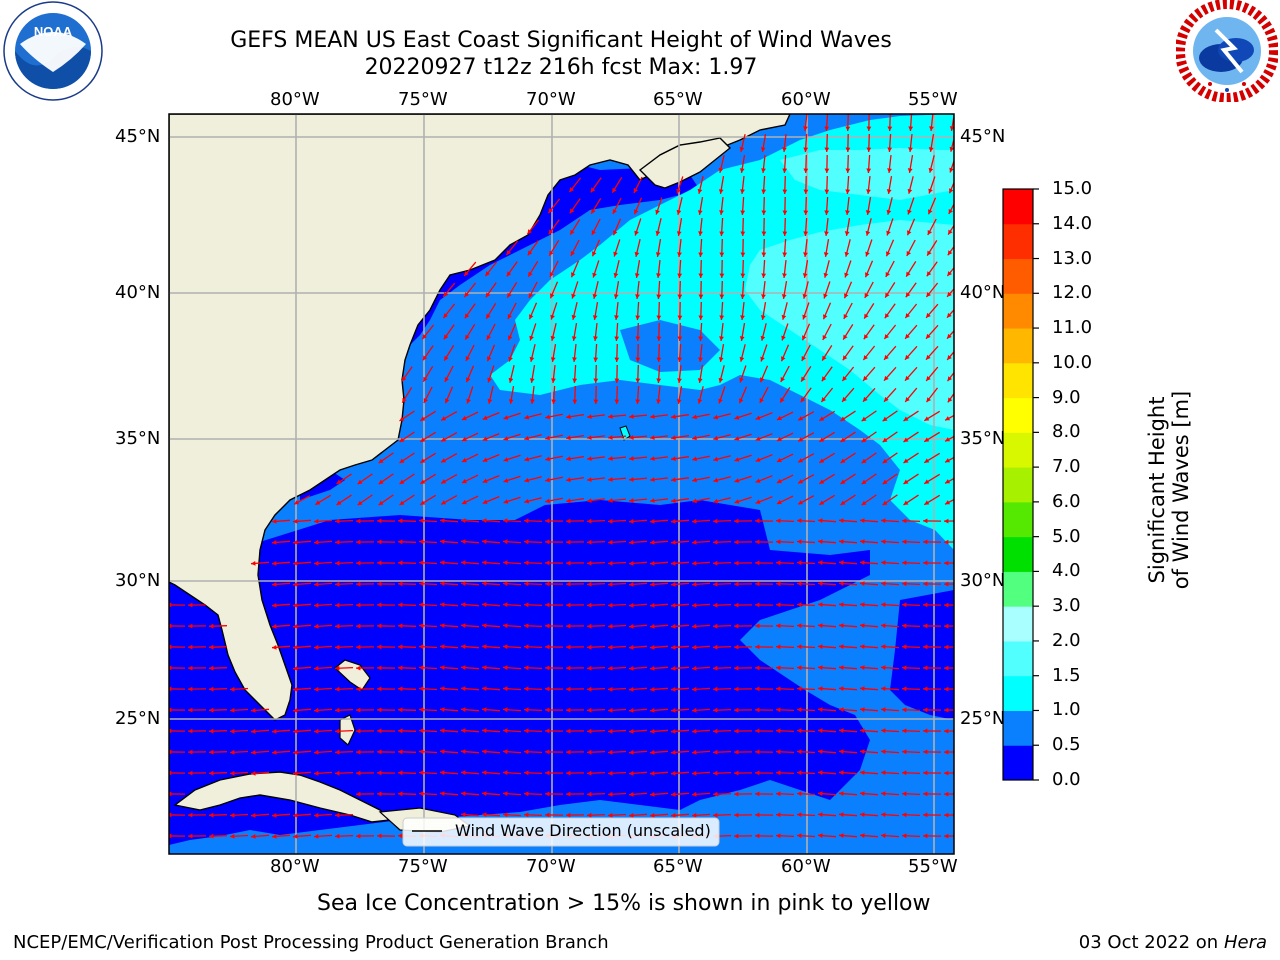 The image size is (1280, 960). I want to click on lat-label-right: 45°N, so click(983, 136).